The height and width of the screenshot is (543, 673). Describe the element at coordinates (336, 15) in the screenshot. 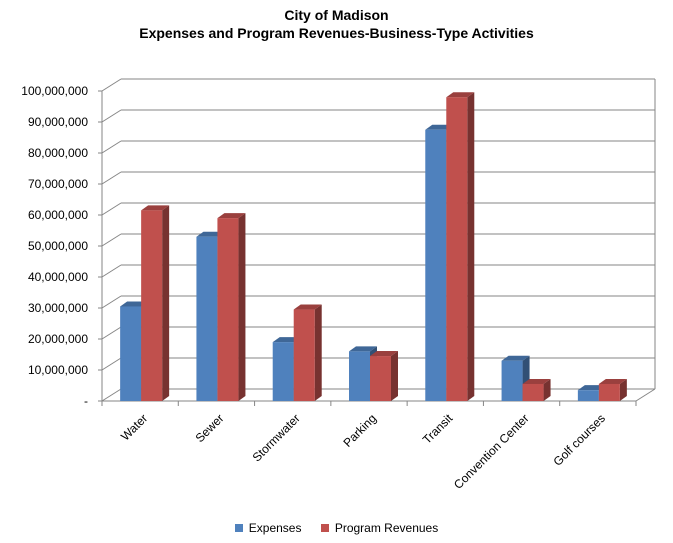

I see `chart-title: City of Madison` at that location.